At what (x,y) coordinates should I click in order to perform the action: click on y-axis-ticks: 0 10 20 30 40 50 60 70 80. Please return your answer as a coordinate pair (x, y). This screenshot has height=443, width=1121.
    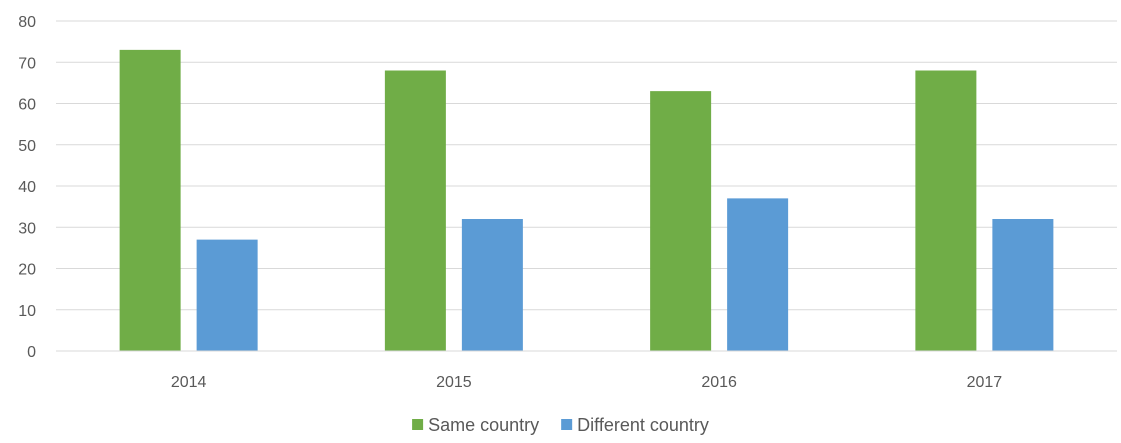
    Looking at the image, I should click on (27, 187).